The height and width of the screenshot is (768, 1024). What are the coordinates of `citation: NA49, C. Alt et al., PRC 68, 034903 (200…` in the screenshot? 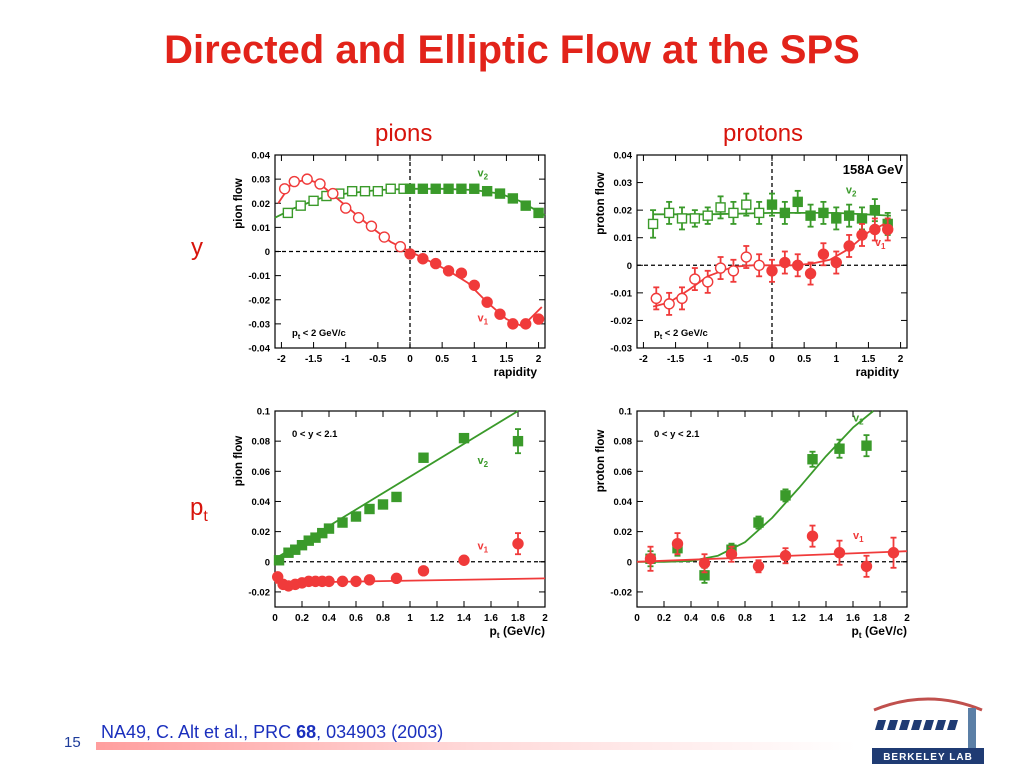 It's located at (272, 732).